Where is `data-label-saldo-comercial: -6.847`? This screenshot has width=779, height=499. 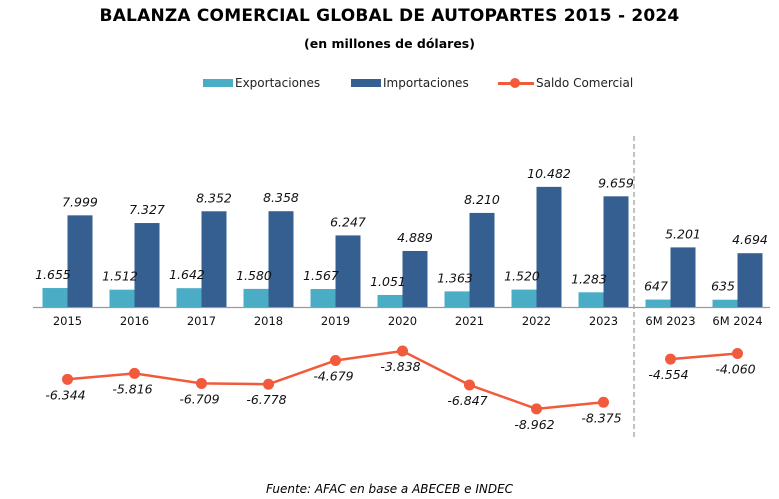
data-label-saldo-comercial: -6.847 is located at coordinates (467, 400).